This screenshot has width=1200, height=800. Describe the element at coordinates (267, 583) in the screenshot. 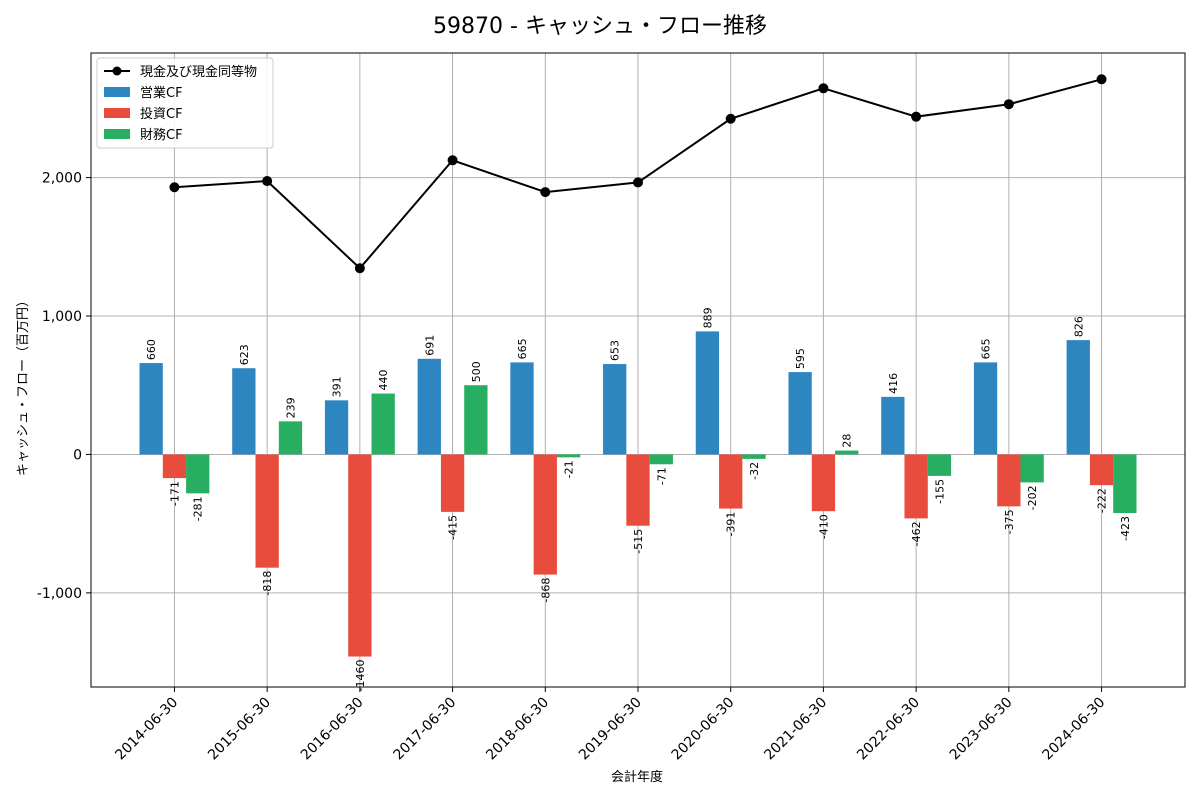

I see `bar-value-label: -818` at that location.